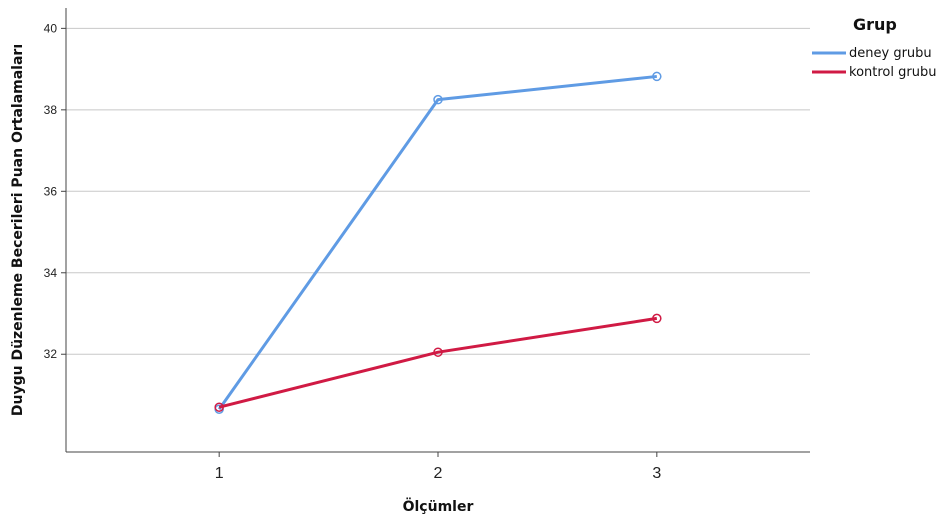 The image size is (947, 519). I want to click on x-ticks: 1 2 3, so click(438, 467).